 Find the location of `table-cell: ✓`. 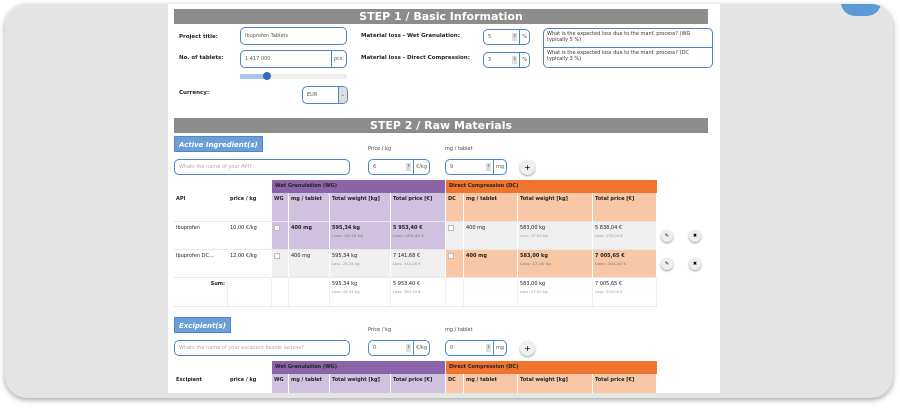

table-cell: ✓ is located at coordinates (455, 264).